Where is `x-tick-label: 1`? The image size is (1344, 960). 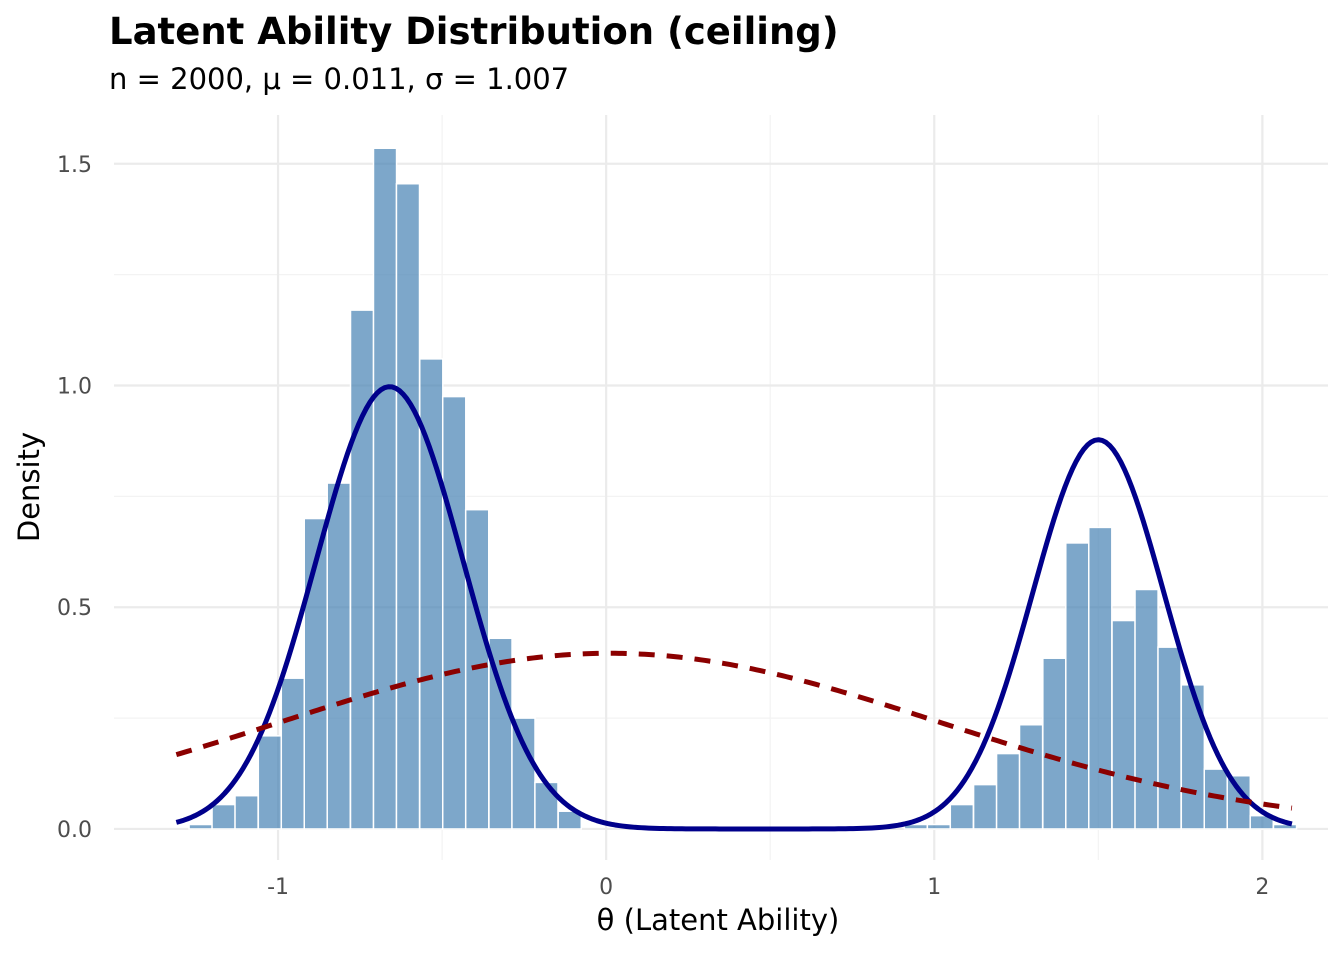
x-tick-label: 1 is located at coordinates (934, 887).